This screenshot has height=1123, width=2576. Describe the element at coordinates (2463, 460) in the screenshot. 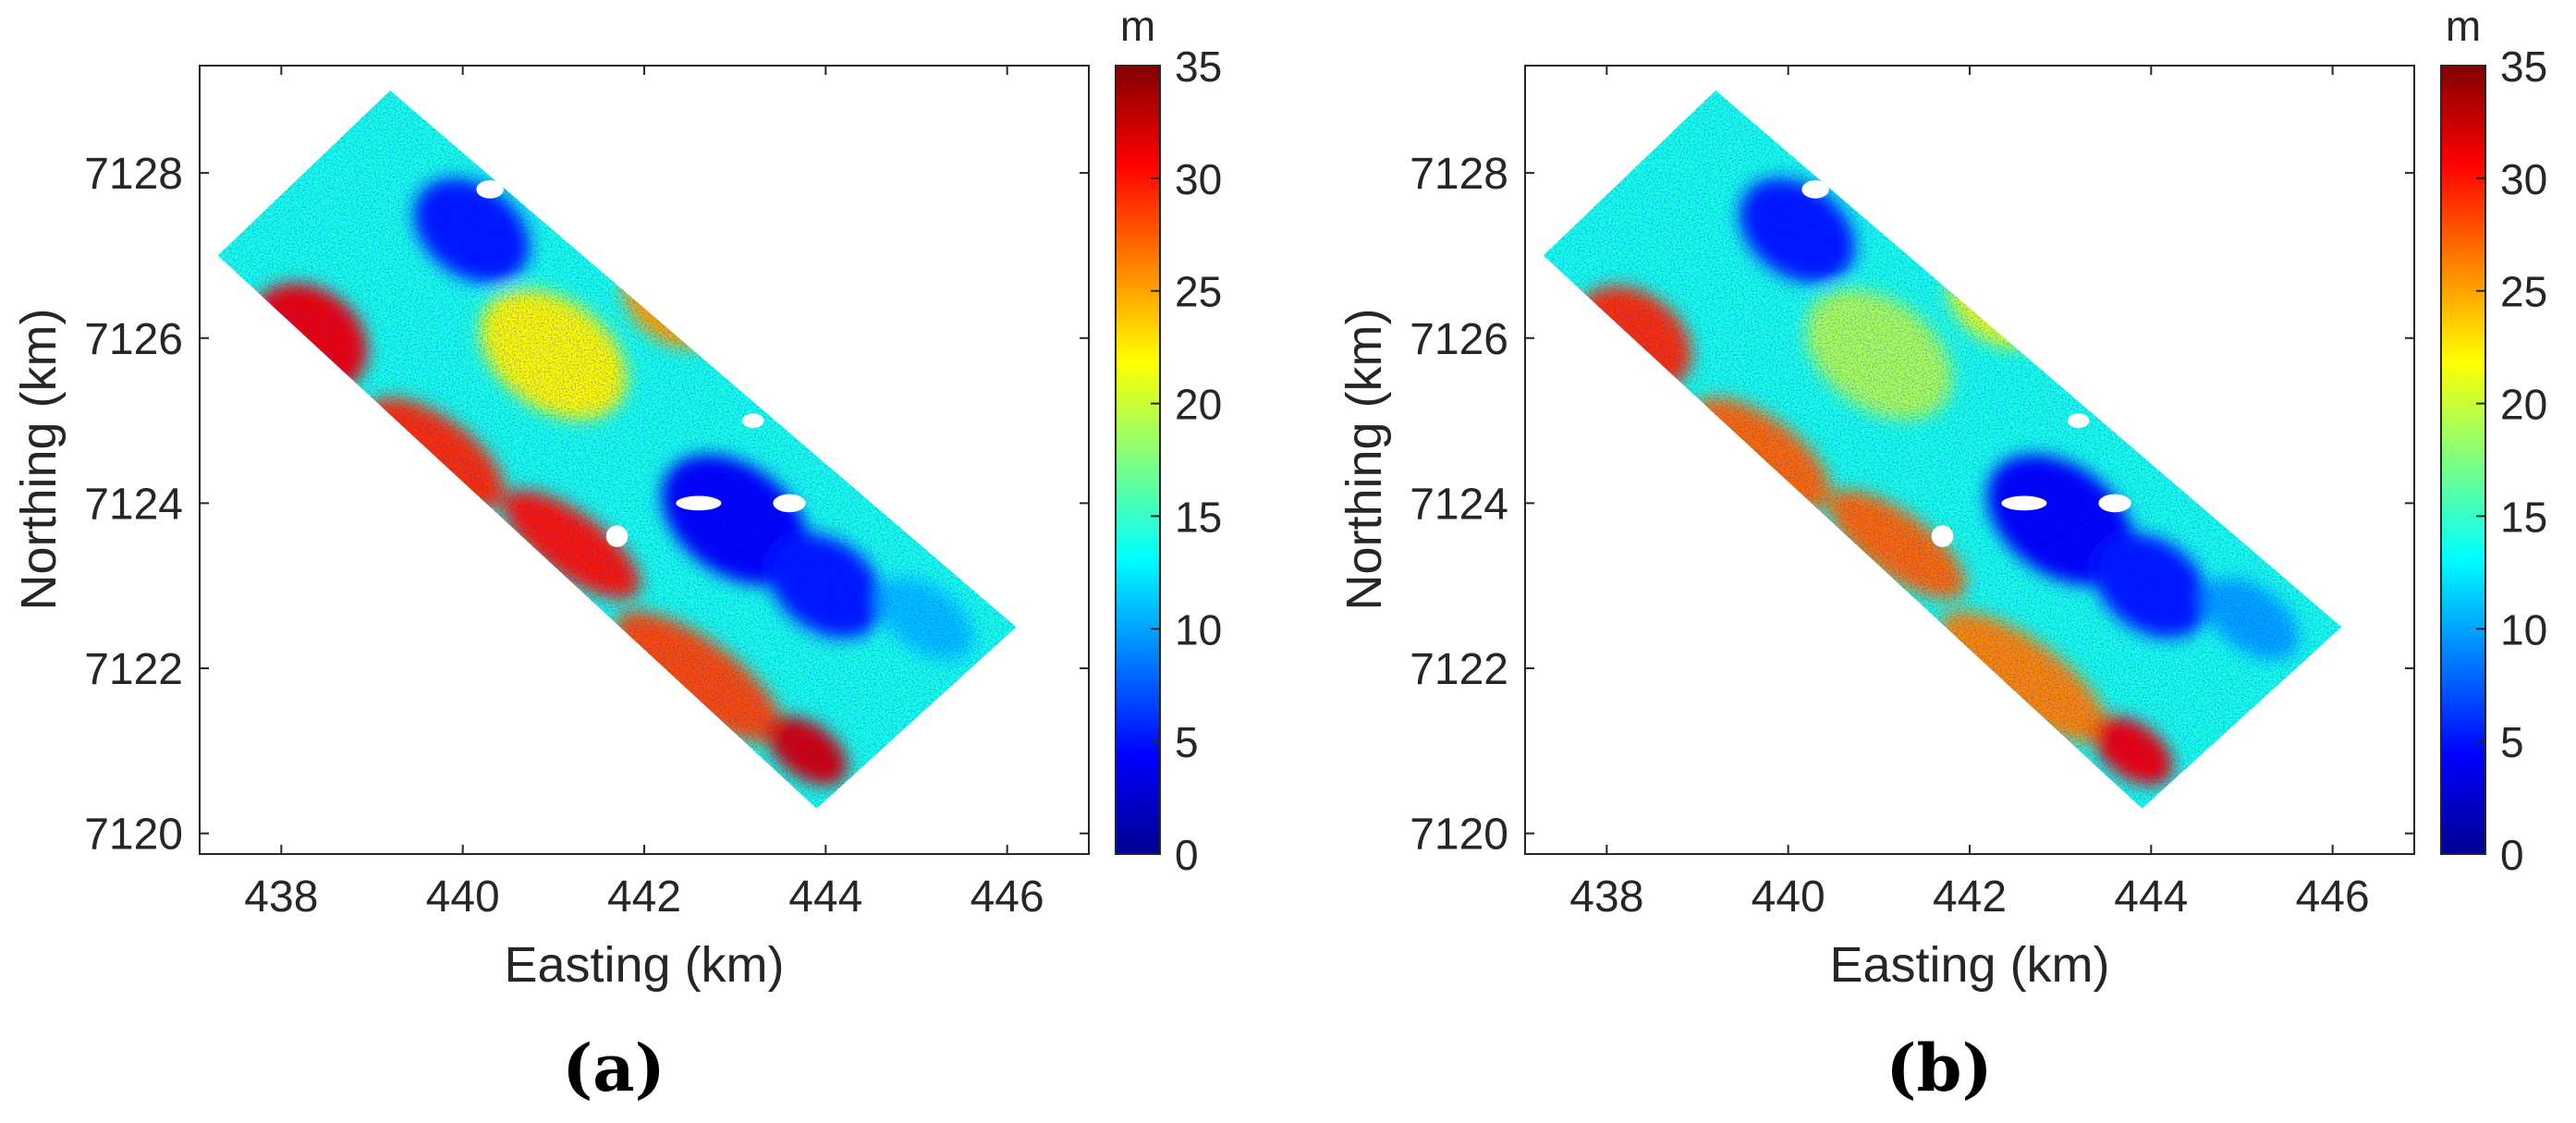

I see `panel-b-colorbar-bar` at that location.